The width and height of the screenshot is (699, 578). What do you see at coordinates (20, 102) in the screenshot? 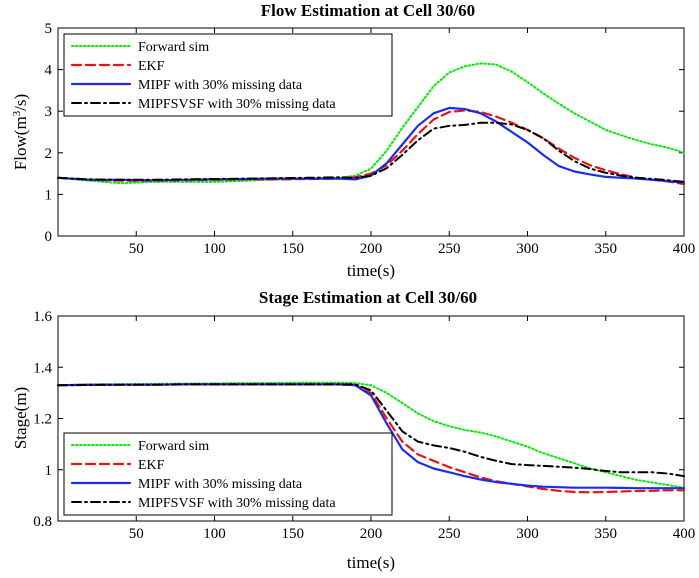
I see `y-axis-label-suffix: /s)` at bounding box center [20, 102].